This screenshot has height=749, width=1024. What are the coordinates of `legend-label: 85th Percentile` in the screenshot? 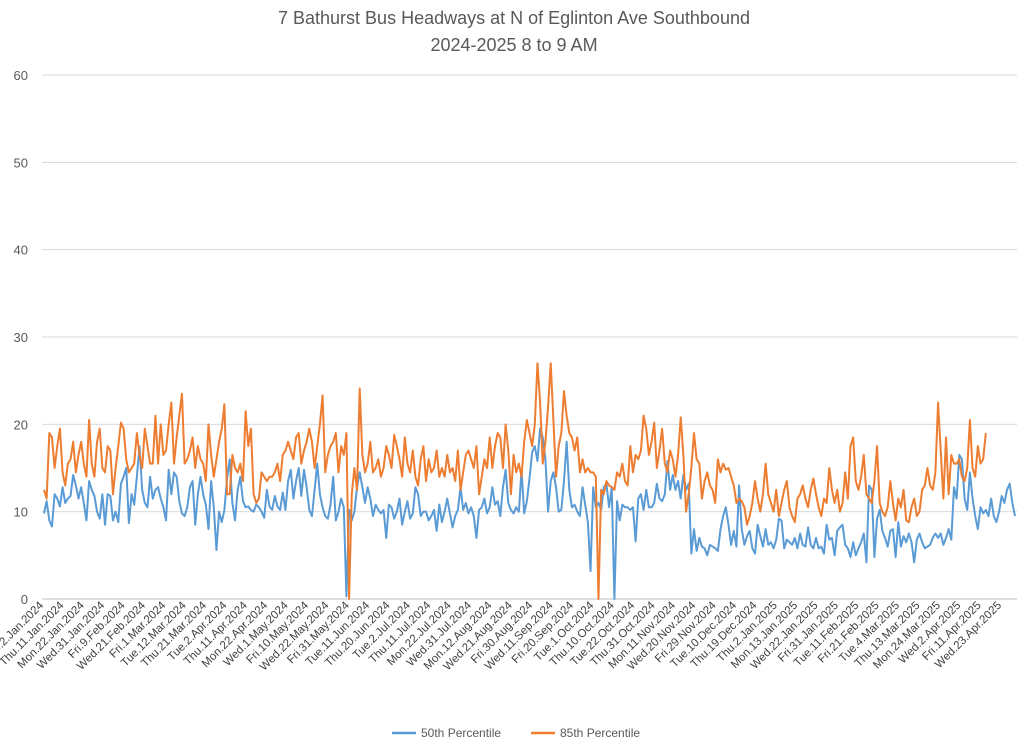 It's located at (600, 733).